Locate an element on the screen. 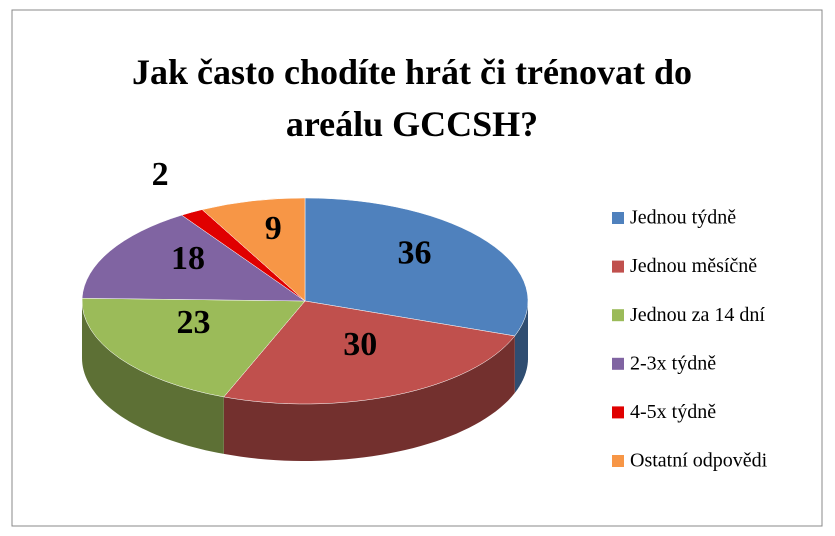 This screenshot has height=536, width=835. data-label: 2 is located at coordinates (160, 174).